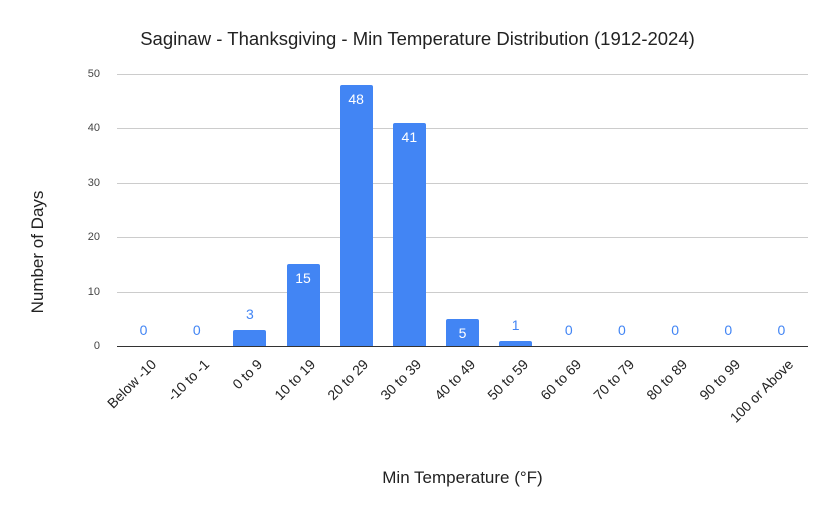 This screenshot has width=835, height=517. What do you see at coordinates (131, 384) in the screenshot?
I see `x-tick-label: Below -10` at bounding box center [131, 384].